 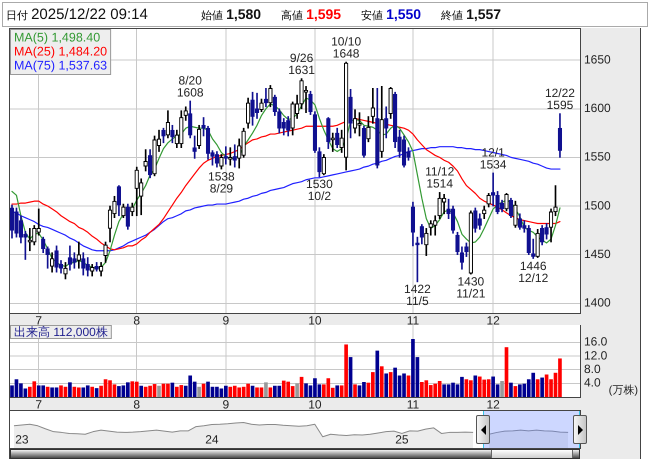 I want to click on text: MA(5) 1,498.40, so click(x=57, y=37).